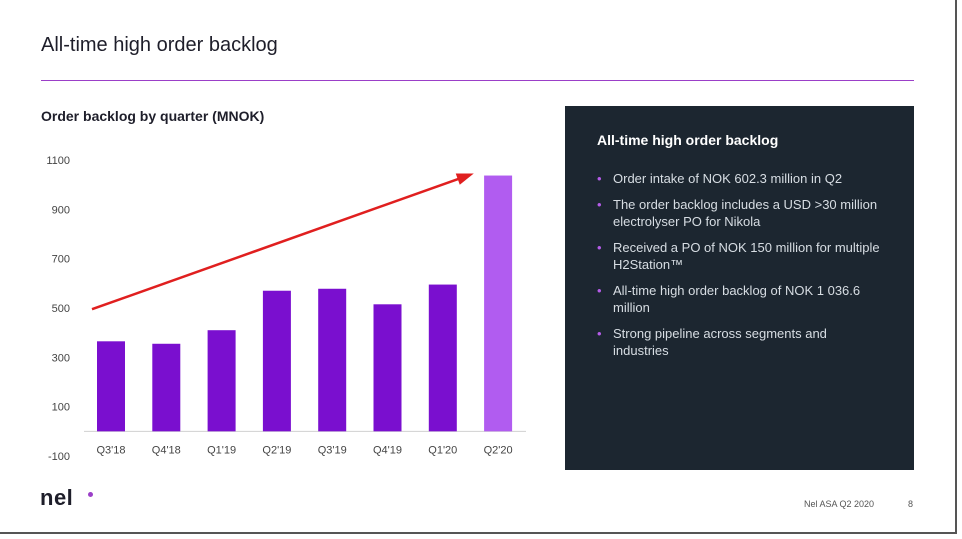  What do you see at coordinates (276, 450) in the screenshot?
I see `x-tick-label: Q2'19` at bounding box center [276, 450].